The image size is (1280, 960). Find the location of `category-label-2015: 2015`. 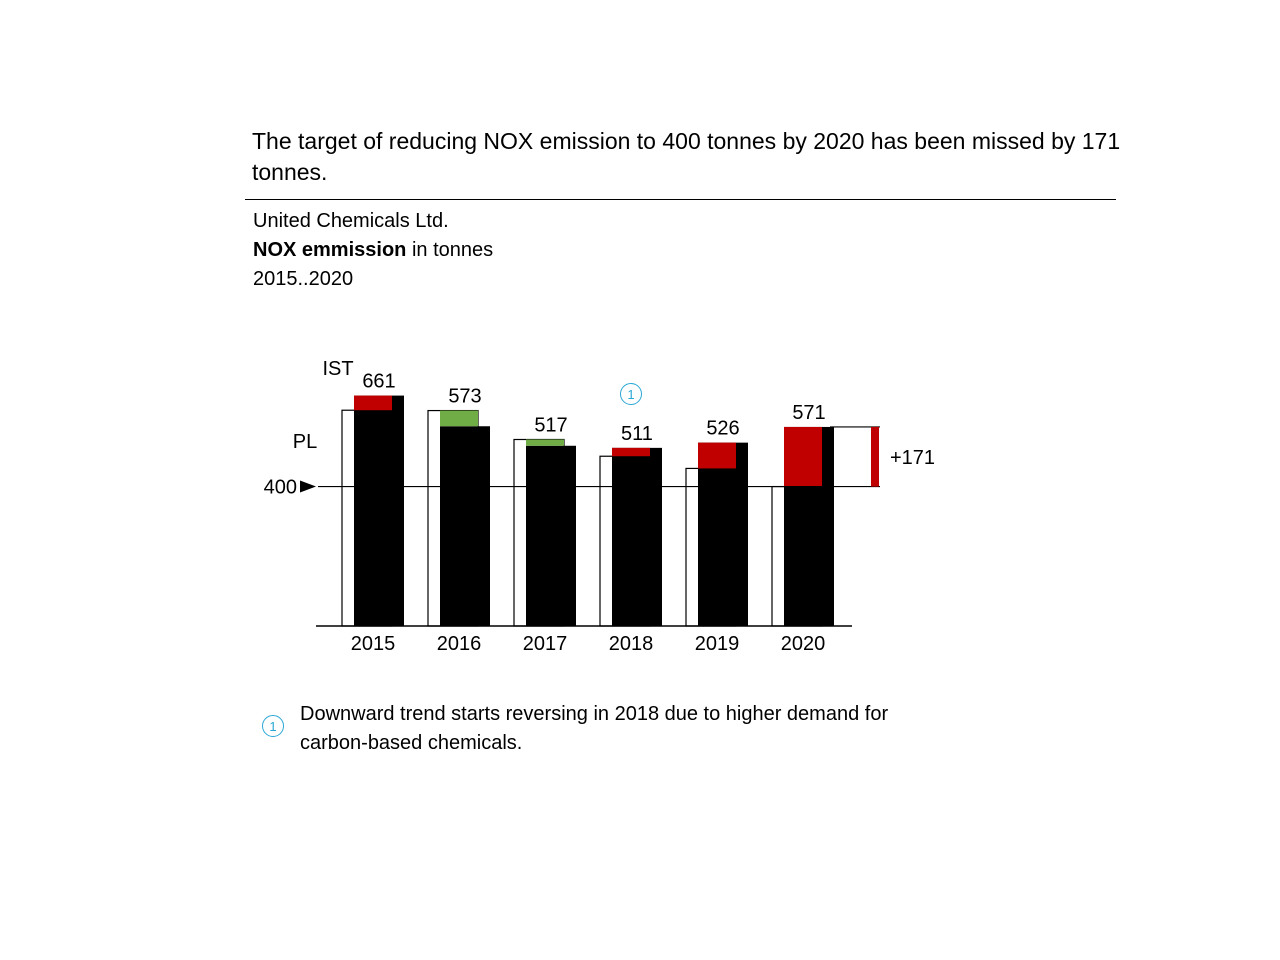

category-label-2015: 2015 is located at coordinates (373, 644).